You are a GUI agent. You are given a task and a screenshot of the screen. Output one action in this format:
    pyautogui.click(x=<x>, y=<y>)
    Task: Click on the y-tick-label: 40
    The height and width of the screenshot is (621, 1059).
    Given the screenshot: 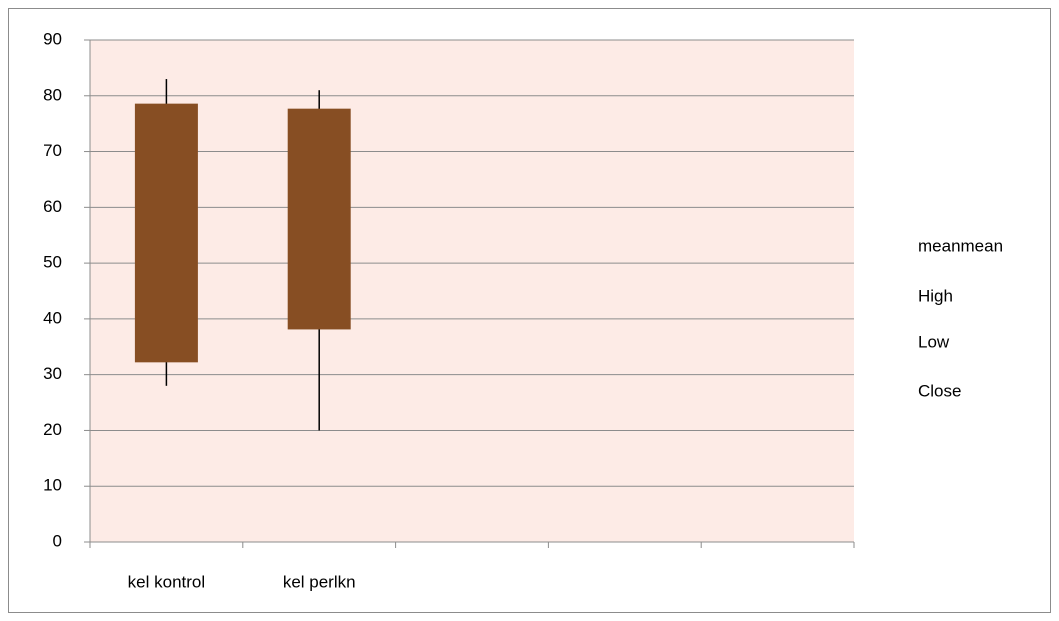 What is the action you would take?
    pyautogui.click(x=52, y=317)
    